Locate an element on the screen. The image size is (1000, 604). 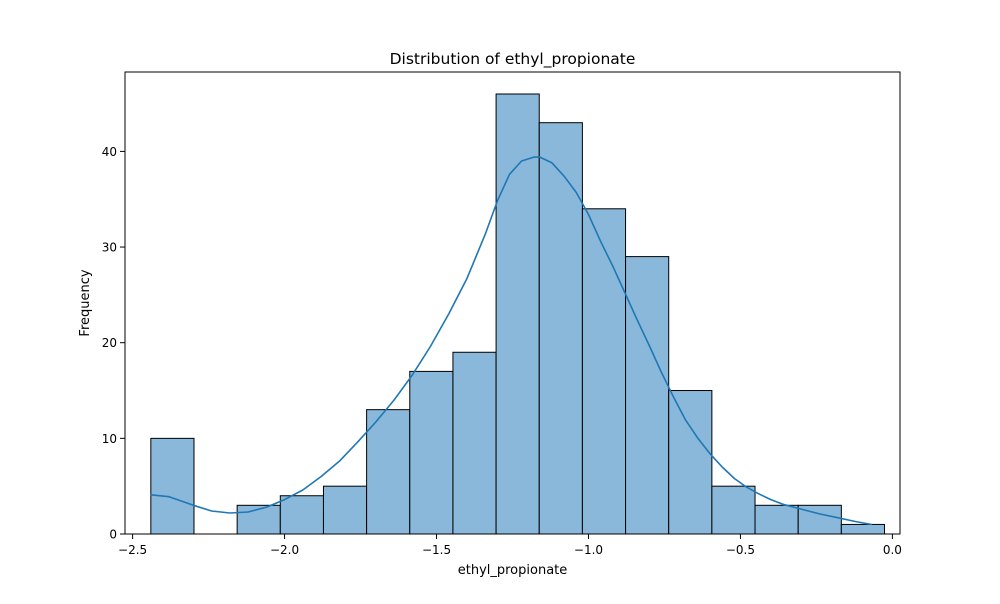
y-tick-label: 20 is located at coordinates (109, 343).